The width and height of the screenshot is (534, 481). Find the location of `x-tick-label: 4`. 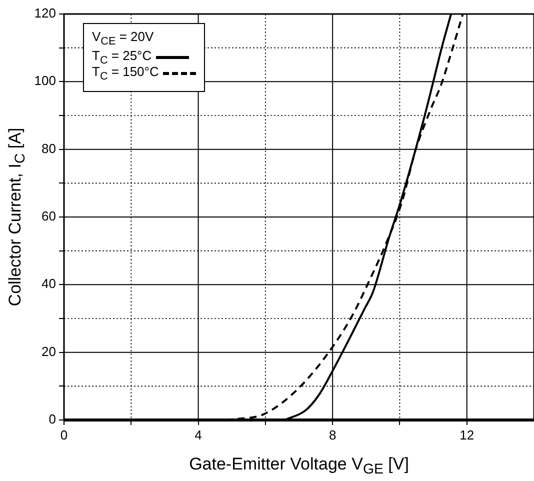

x-tick-label: 4 is located at coordinates (198, 434).